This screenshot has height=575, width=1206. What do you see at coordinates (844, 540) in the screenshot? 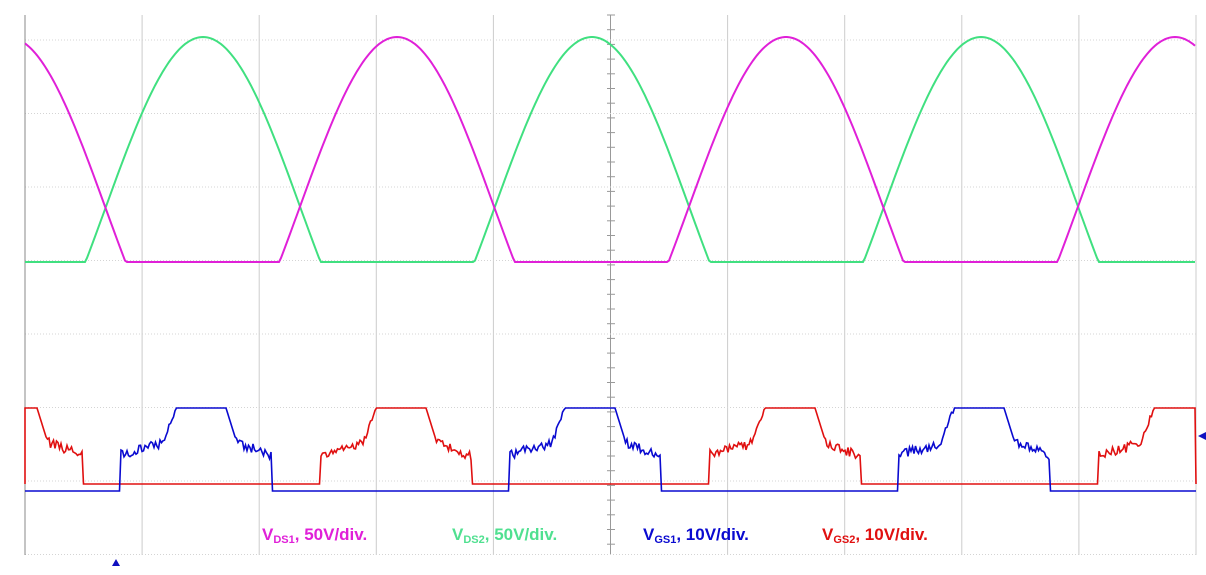
I see `subscript: GS2` at bounding box center [844, 540].